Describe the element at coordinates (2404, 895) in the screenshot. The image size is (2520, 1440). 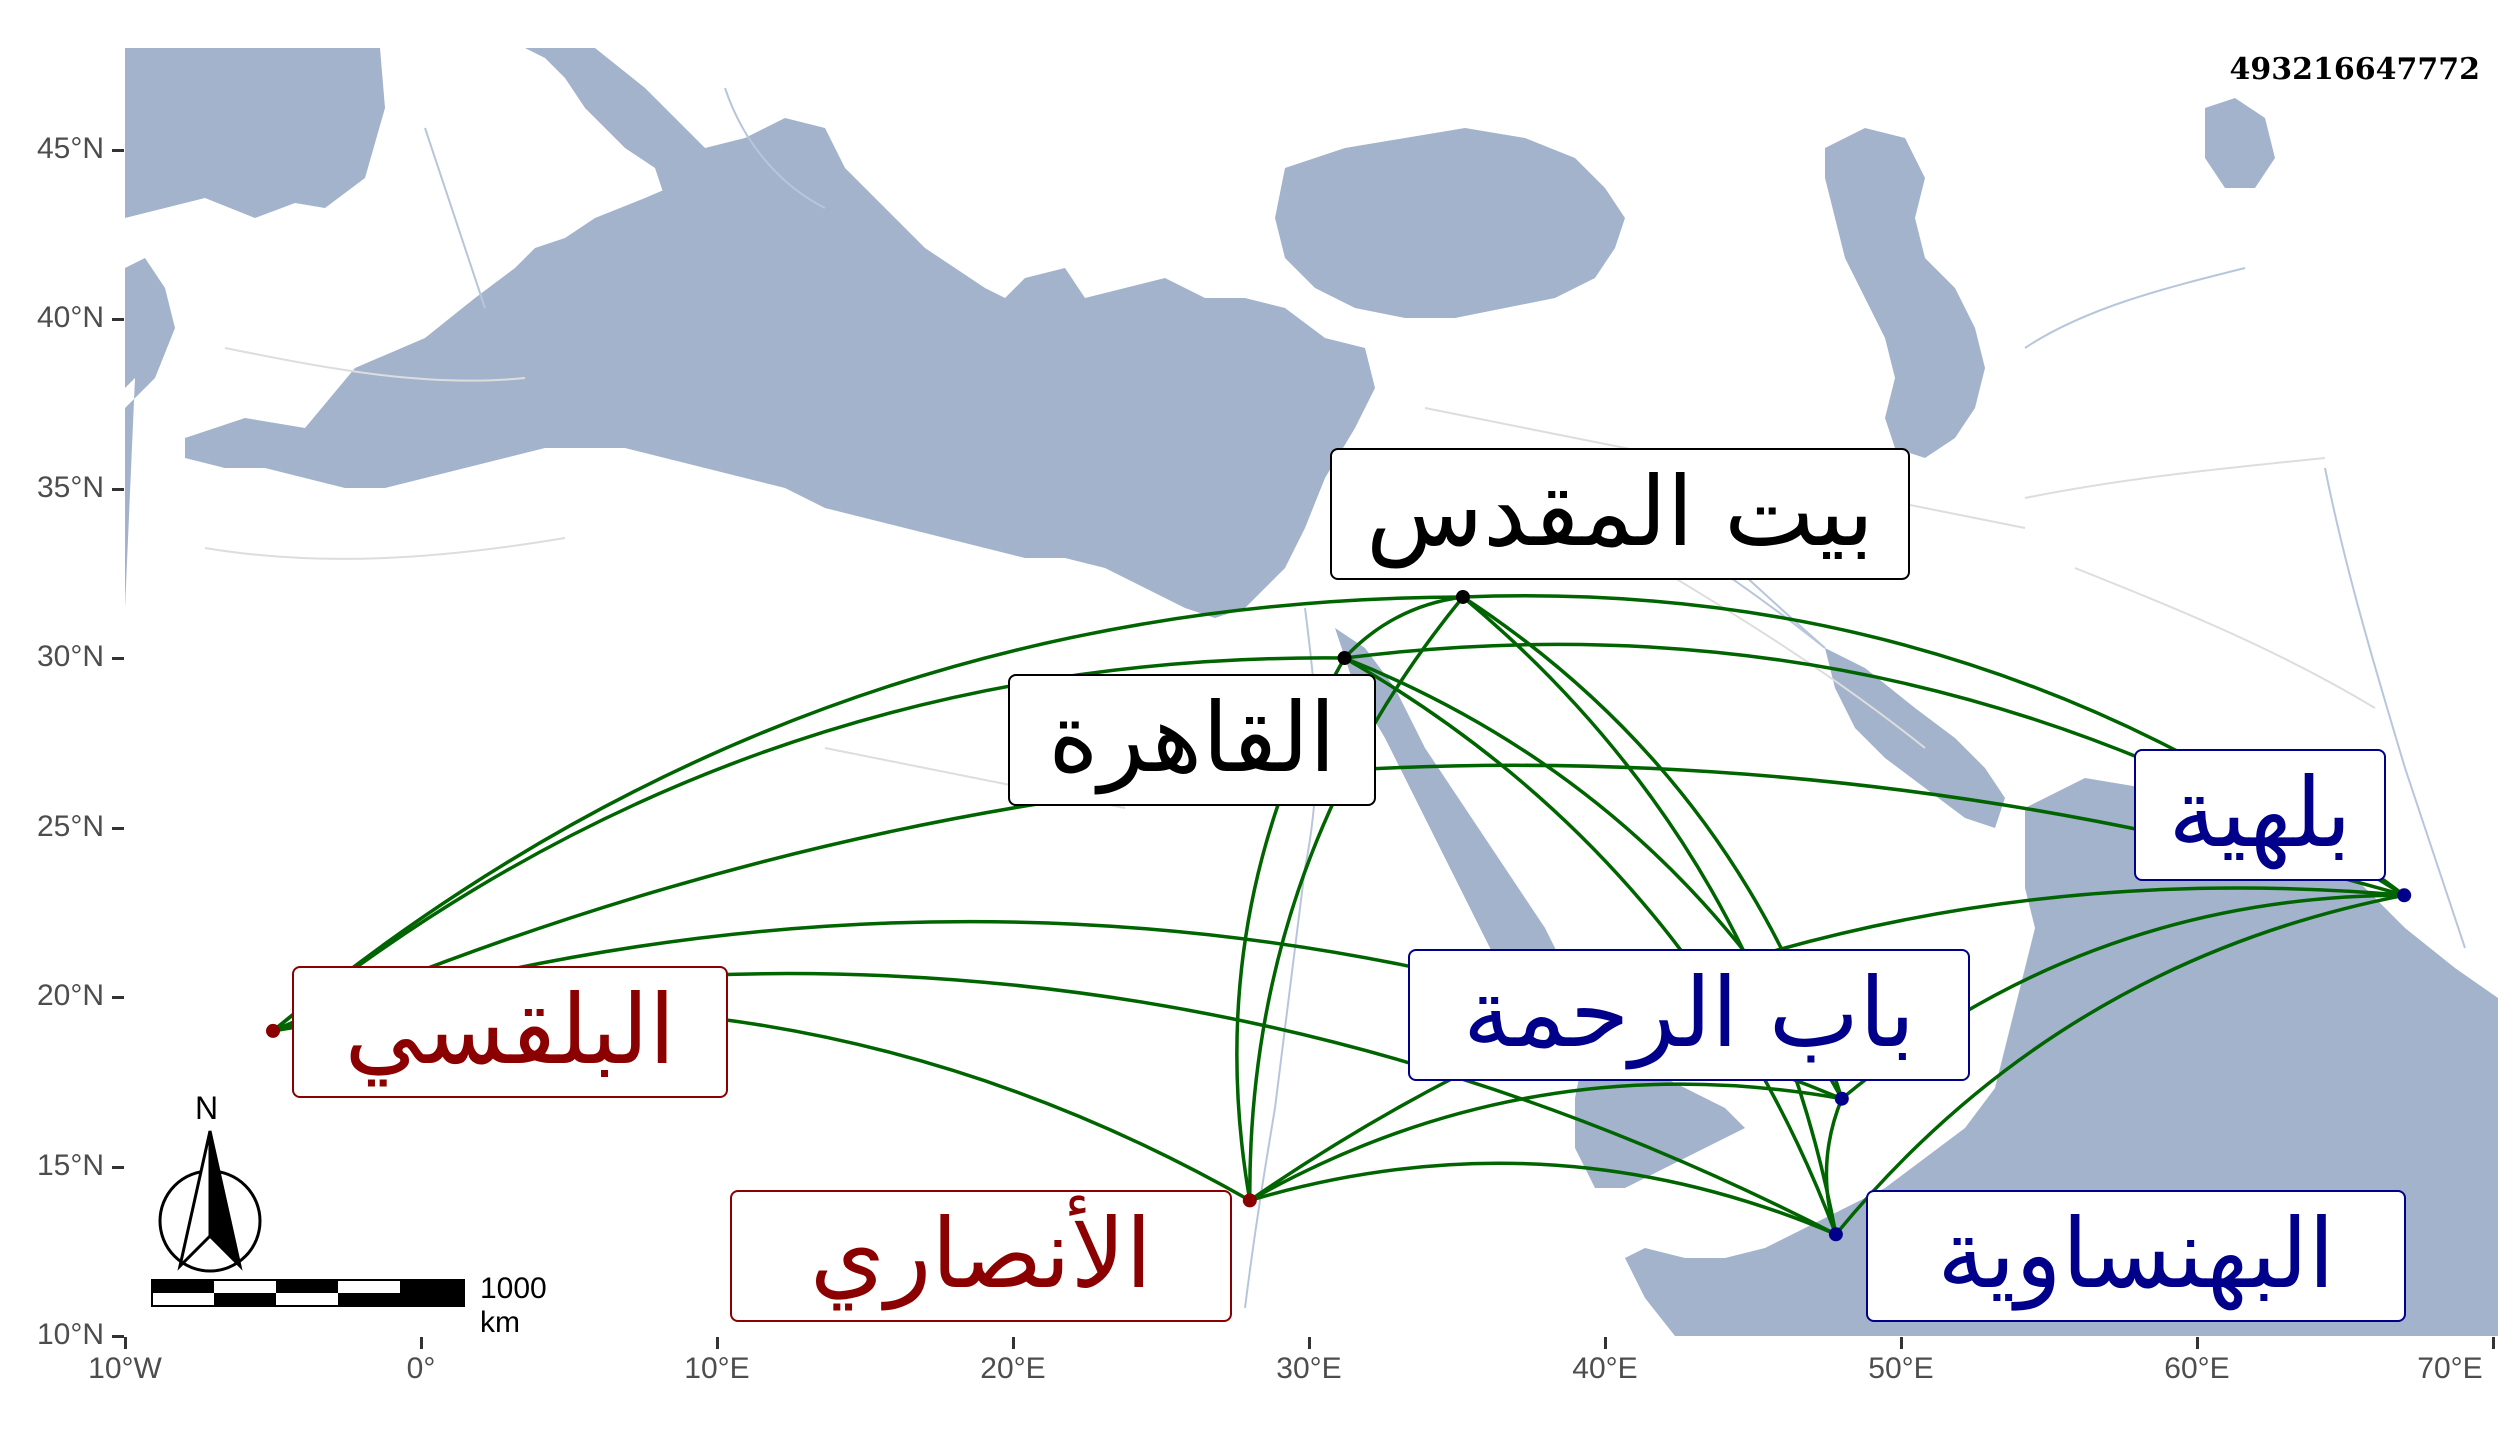
I see `place-point-bilhiya` at that location.